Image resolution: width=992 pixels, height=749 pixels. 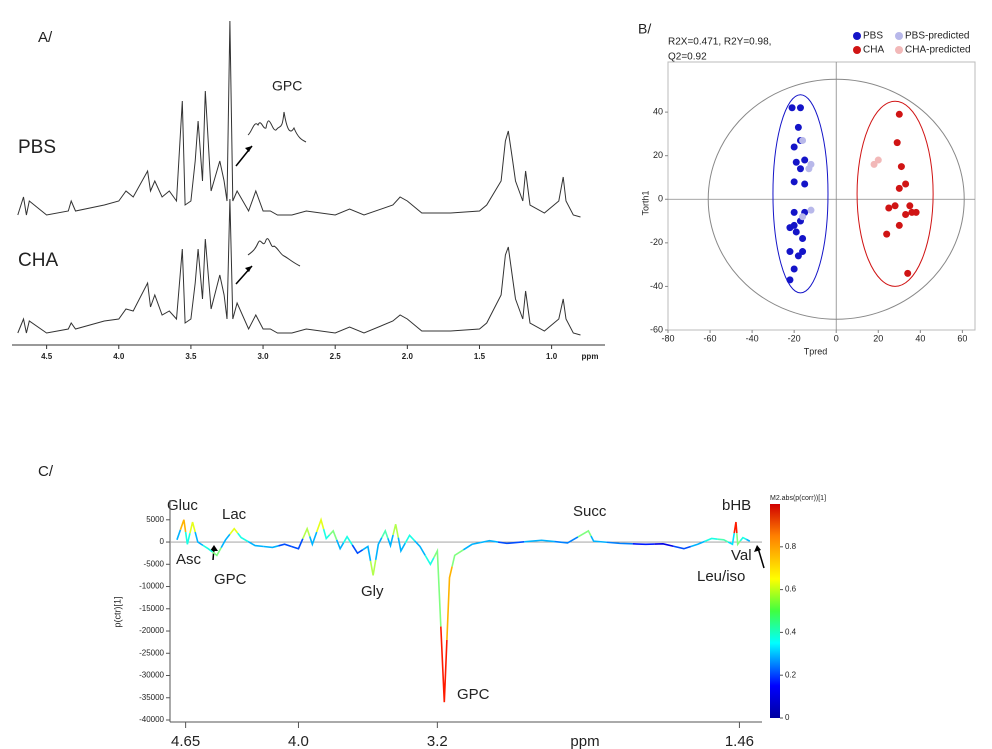 What do you see at coordinates (189, 559) in the screenshot?
I see `annotation: Asc` at bounding box center [189, 559].